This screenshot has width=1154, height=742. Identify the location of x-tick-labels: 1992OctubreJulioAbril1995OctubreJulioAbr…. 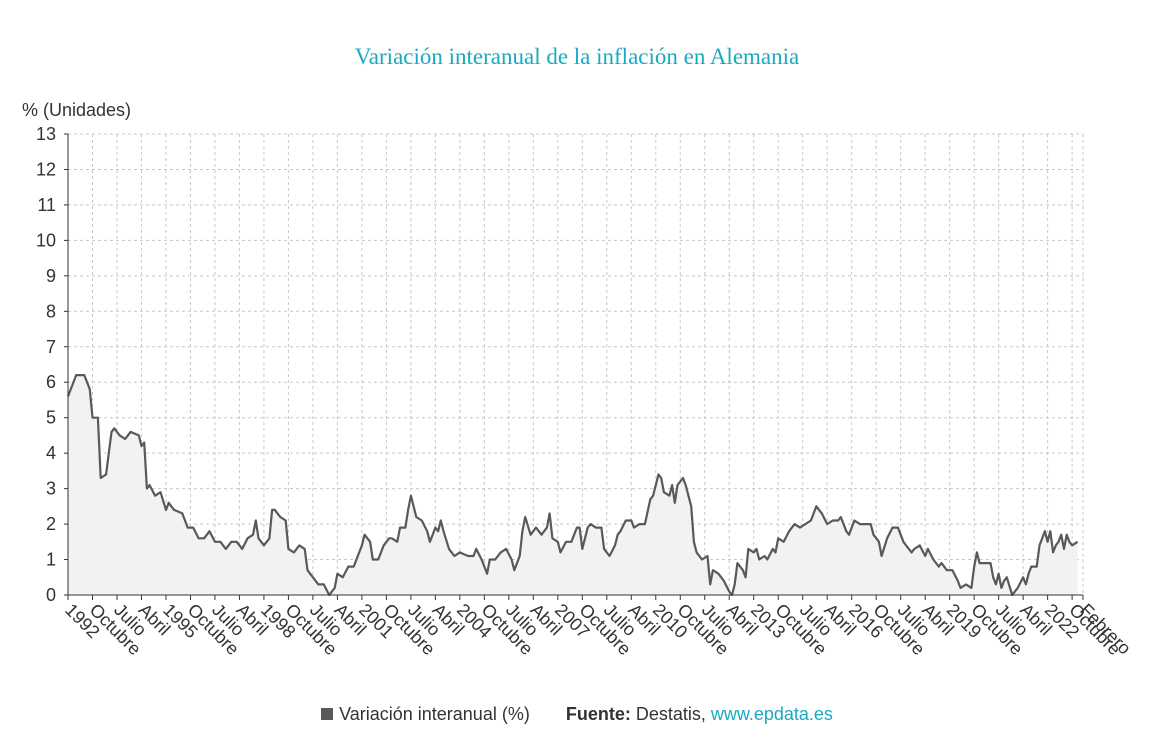
(598, 627).